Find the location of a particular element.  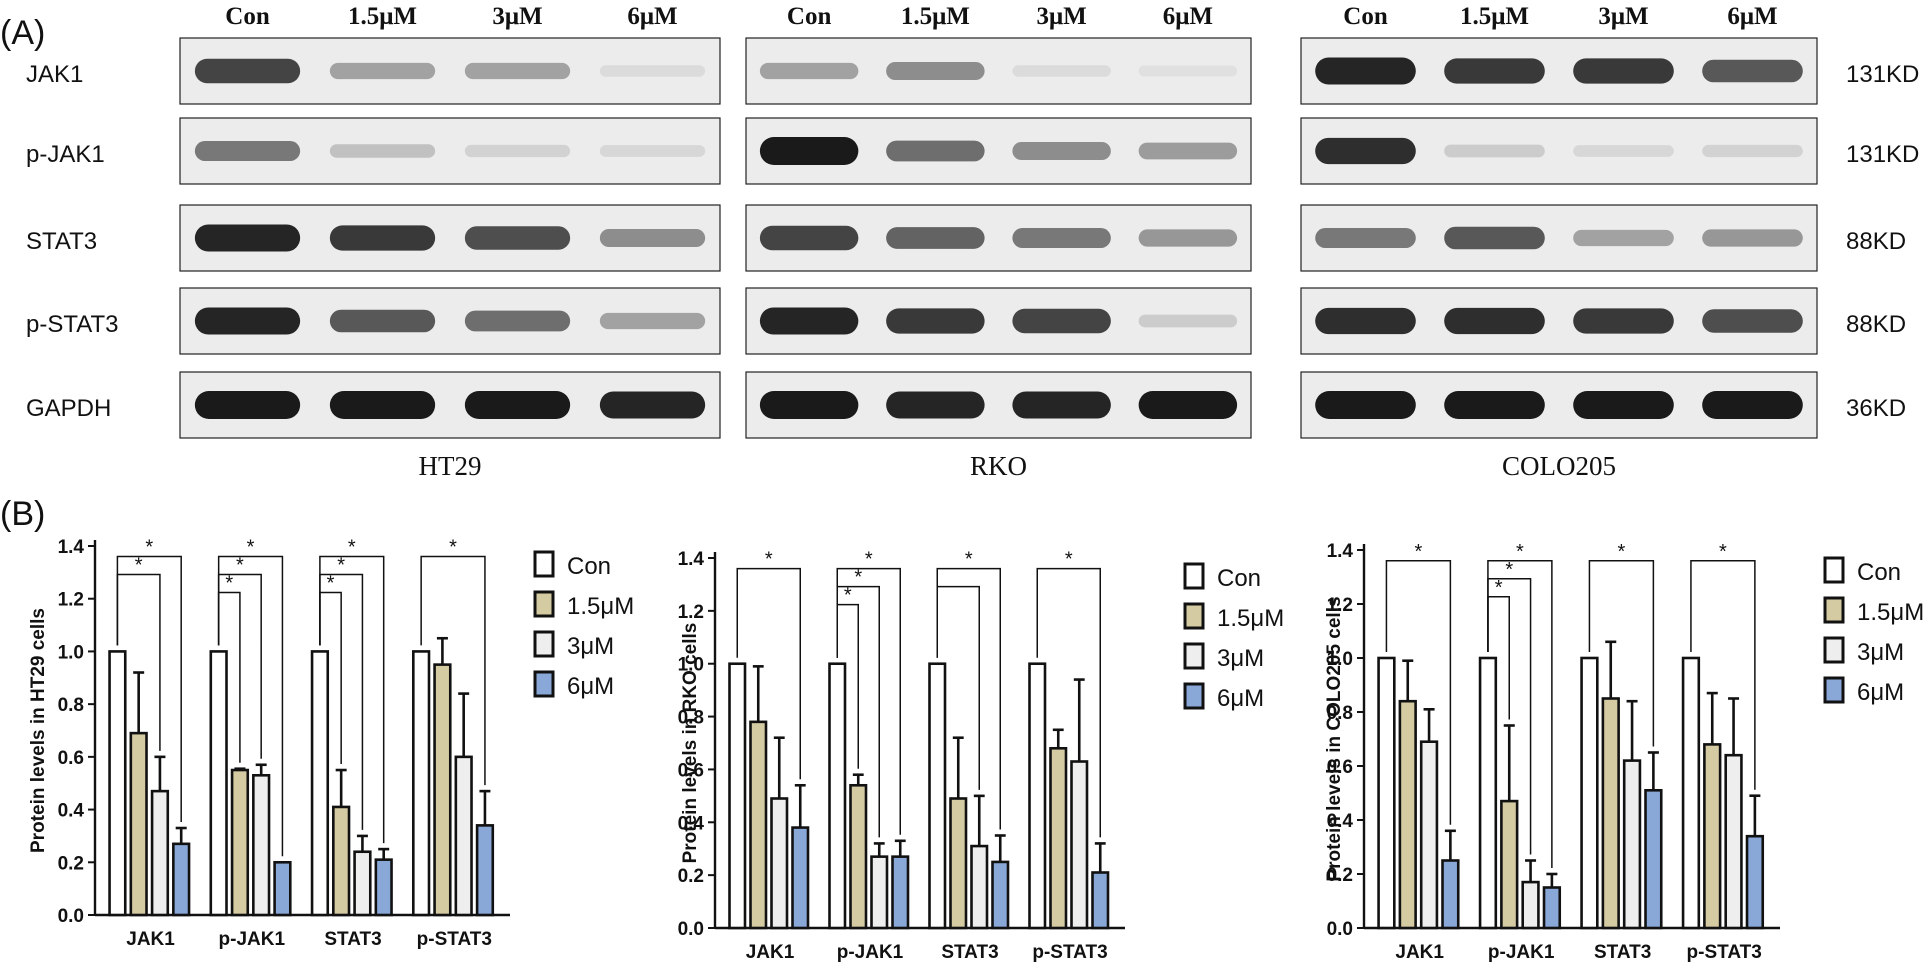

lane-label-0-0: Con is located at coordinates (247, 16).